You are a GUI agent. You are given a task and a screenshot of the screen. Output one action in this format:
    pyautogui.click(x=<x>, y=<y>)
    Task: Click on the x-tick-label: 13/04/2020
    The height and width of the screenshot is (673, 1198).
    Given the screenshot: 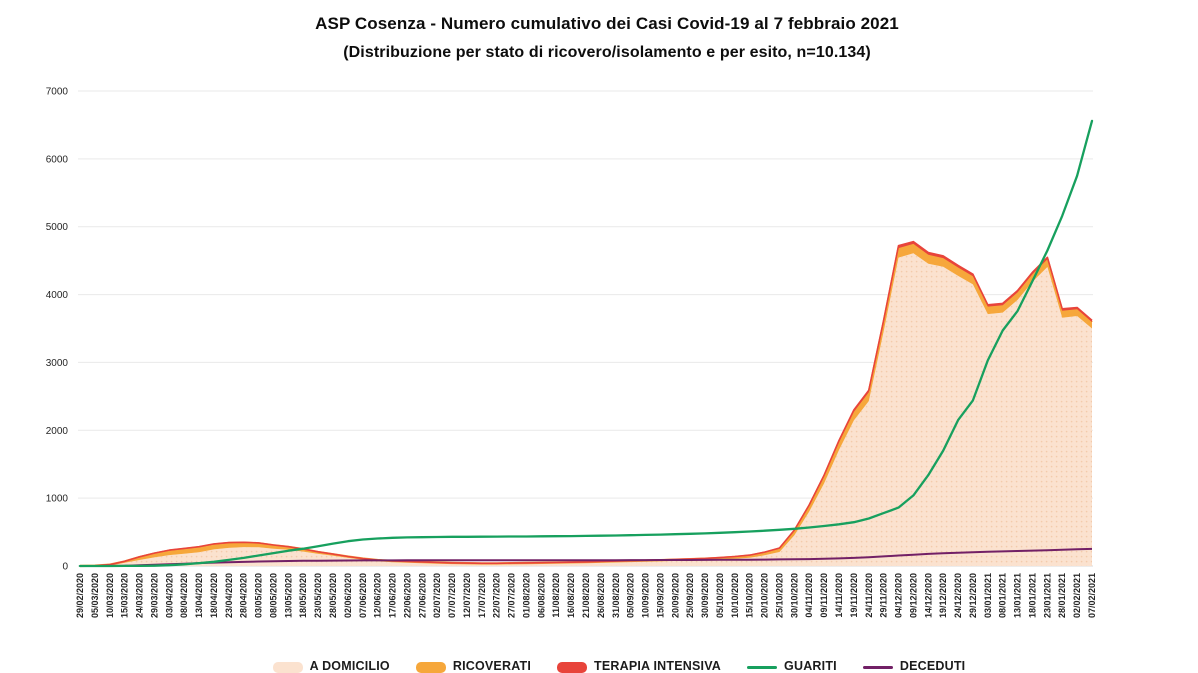 What is the action you would take?
    pyautogui.click(x=199, y=595)
    